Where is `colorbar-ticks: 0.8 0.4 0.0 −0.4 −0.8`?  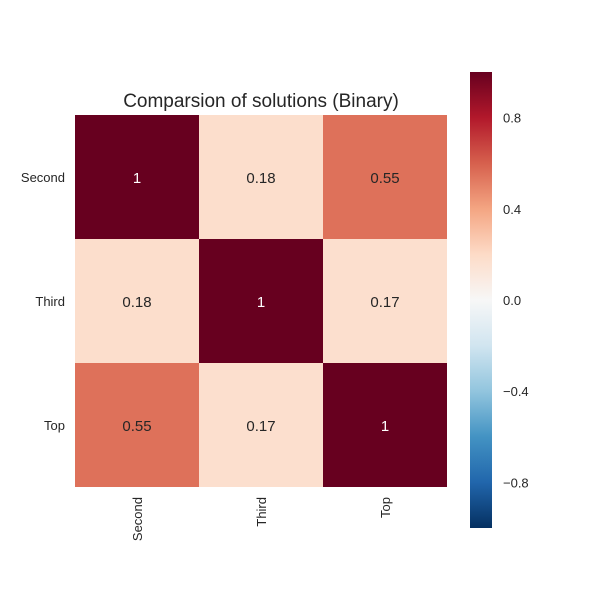 colorbar-ticks: 0.8 0.4 0.0 −0.4 −0.8 is located at coordinates (516, 301).